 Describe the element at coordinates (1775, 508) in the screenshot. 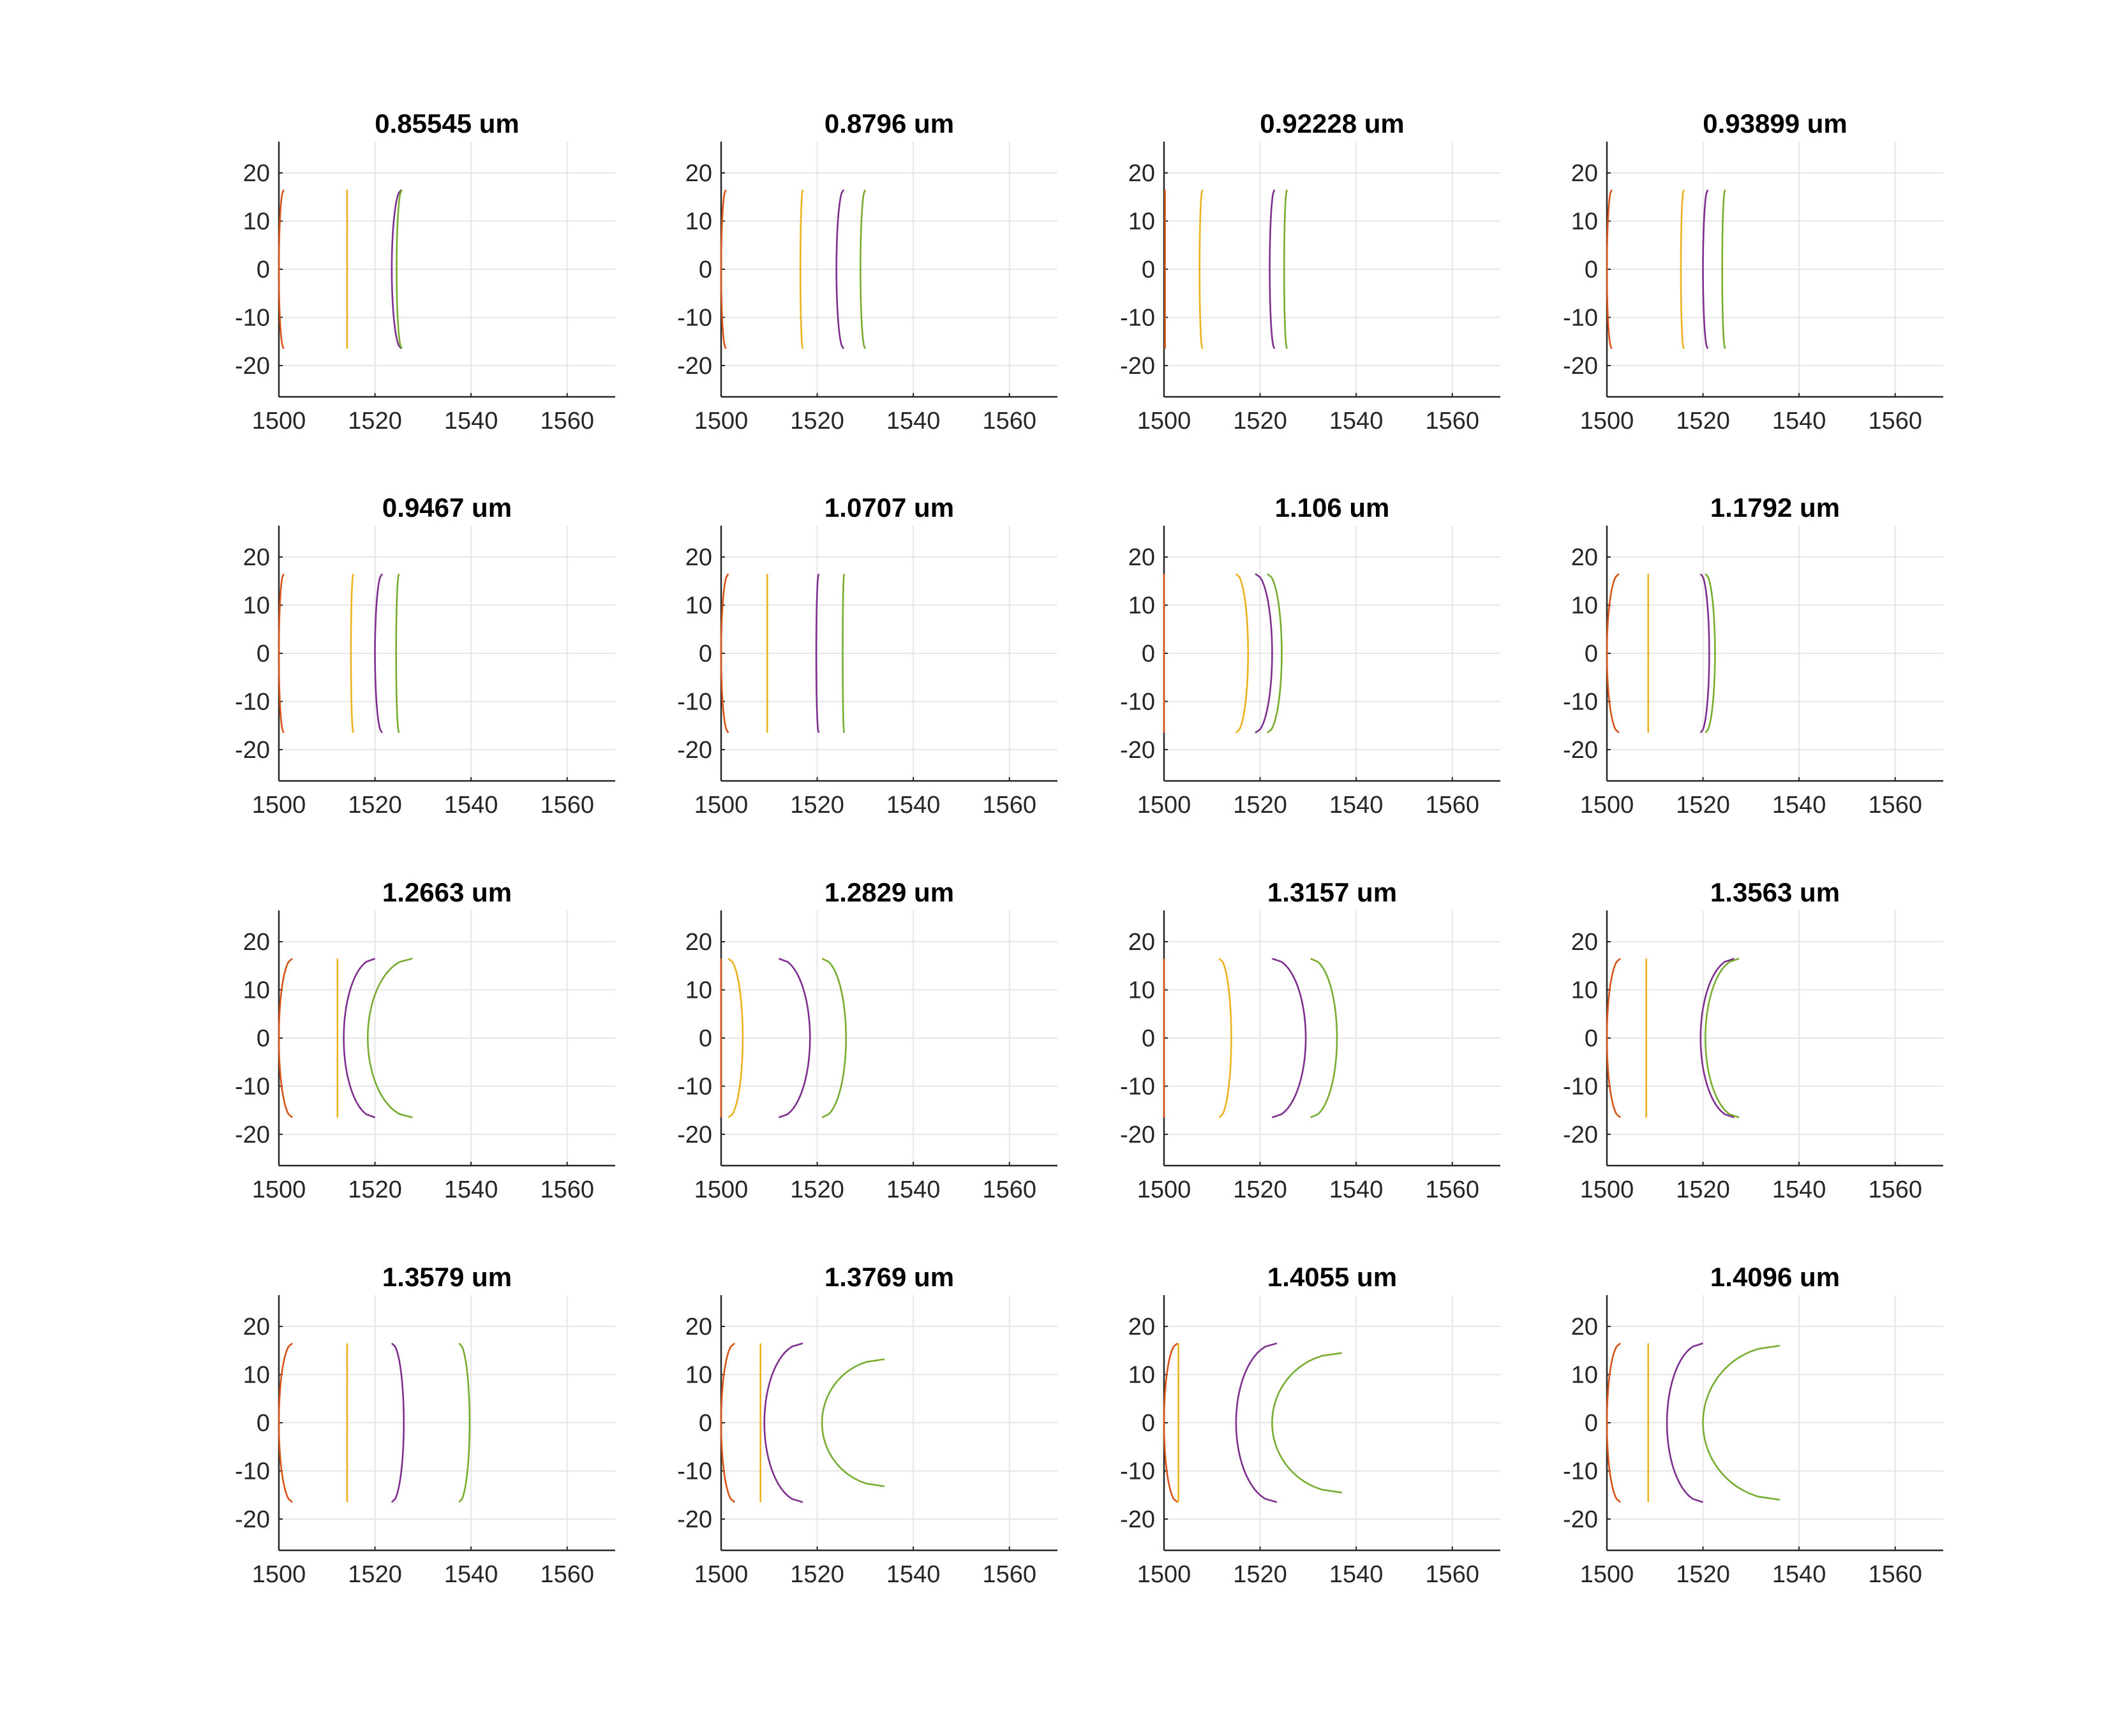

I see `subplot-title: 1.1792 um` at that location.